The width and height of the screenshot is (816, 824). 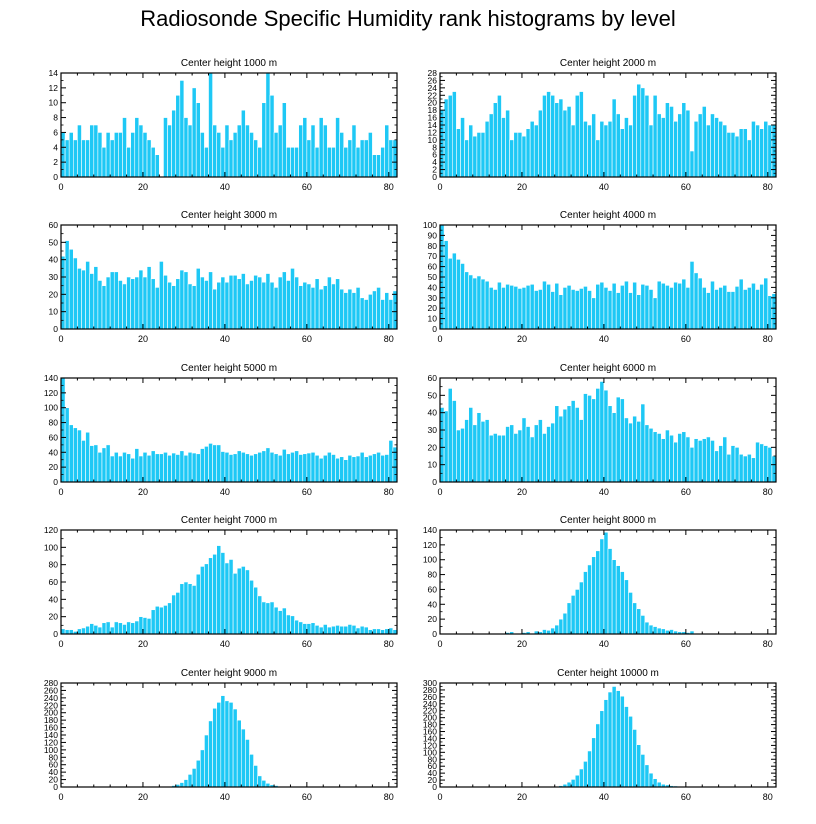 What do you see at coordinates (51, 698) in the screenshot?
I see `y-tick-label: 240` at bounding box center [51, 698].